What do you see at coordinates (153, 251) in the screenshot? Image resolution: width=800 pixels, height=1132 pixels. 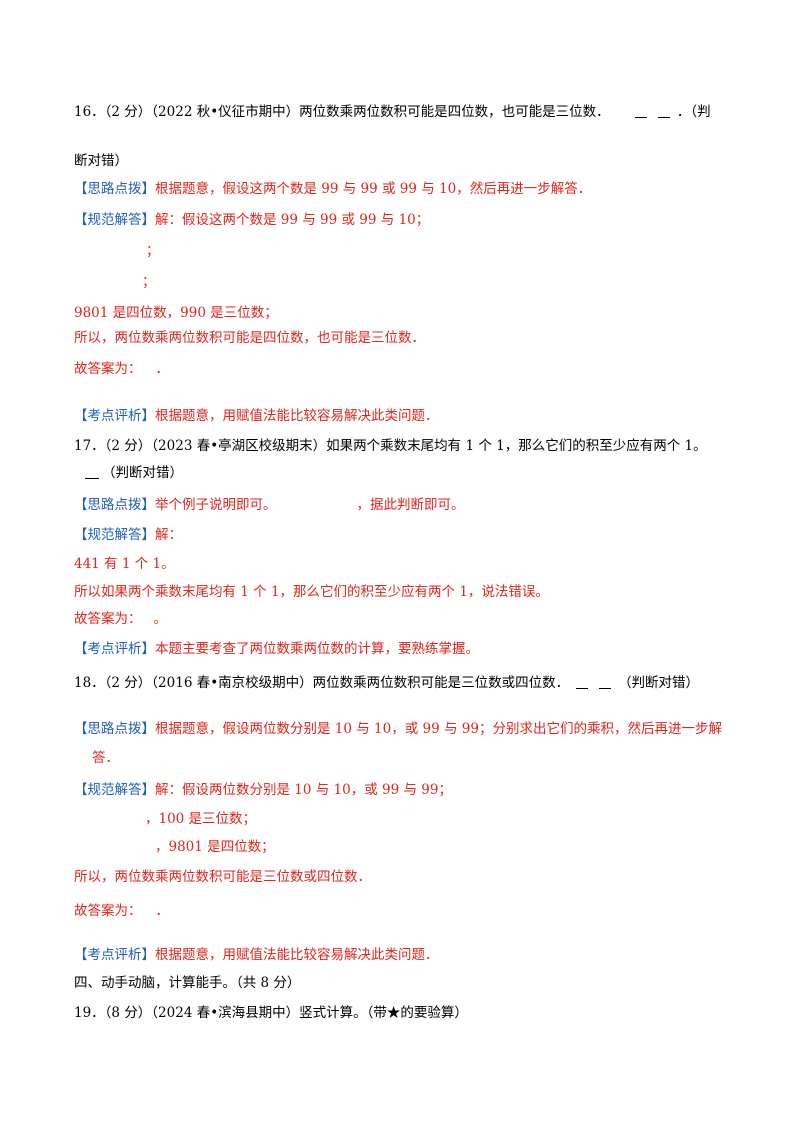 I see `q16-semicolon-1: ；` at bounding box center [153, 251].